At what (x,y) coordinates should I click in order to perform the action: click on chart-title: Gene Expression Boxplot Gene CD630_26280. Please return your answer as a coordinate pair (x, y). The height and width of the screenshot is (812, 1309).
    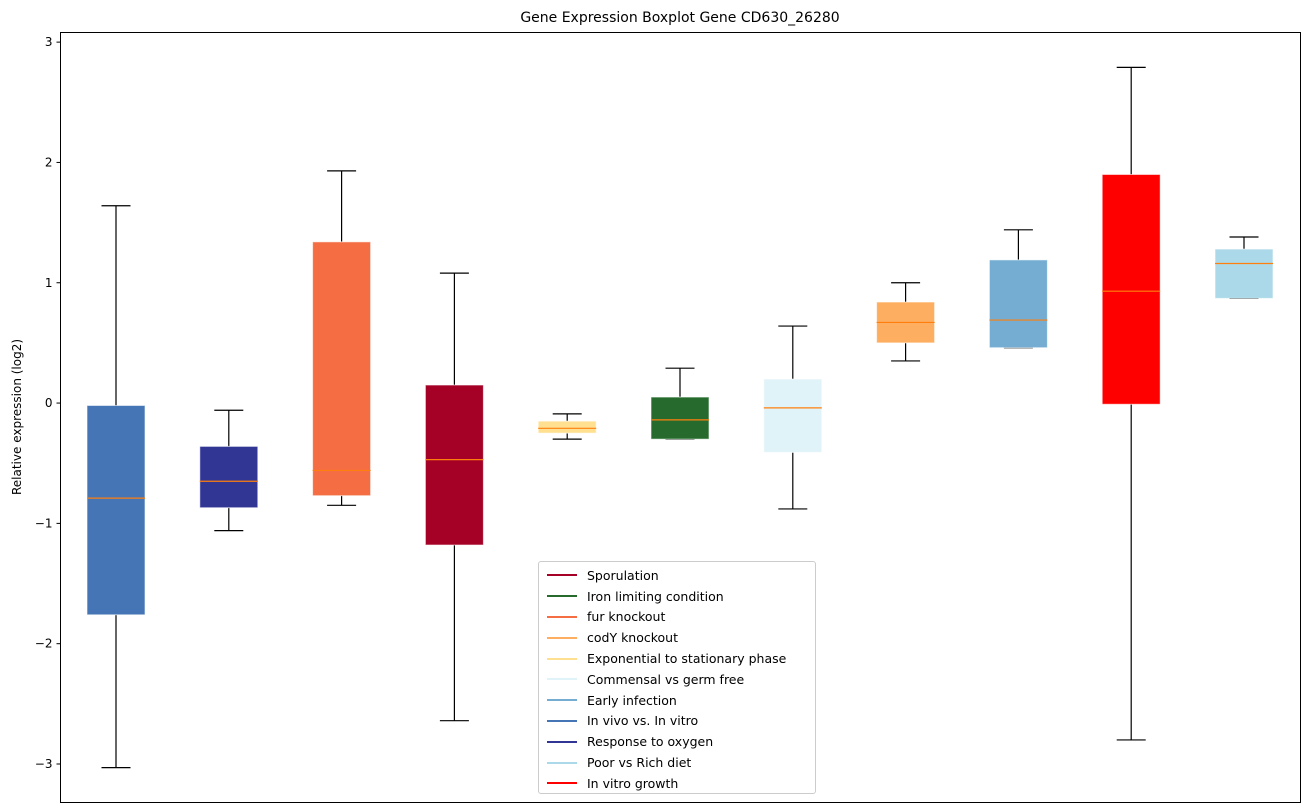
    Looking at the image, I should click on (679, 18).